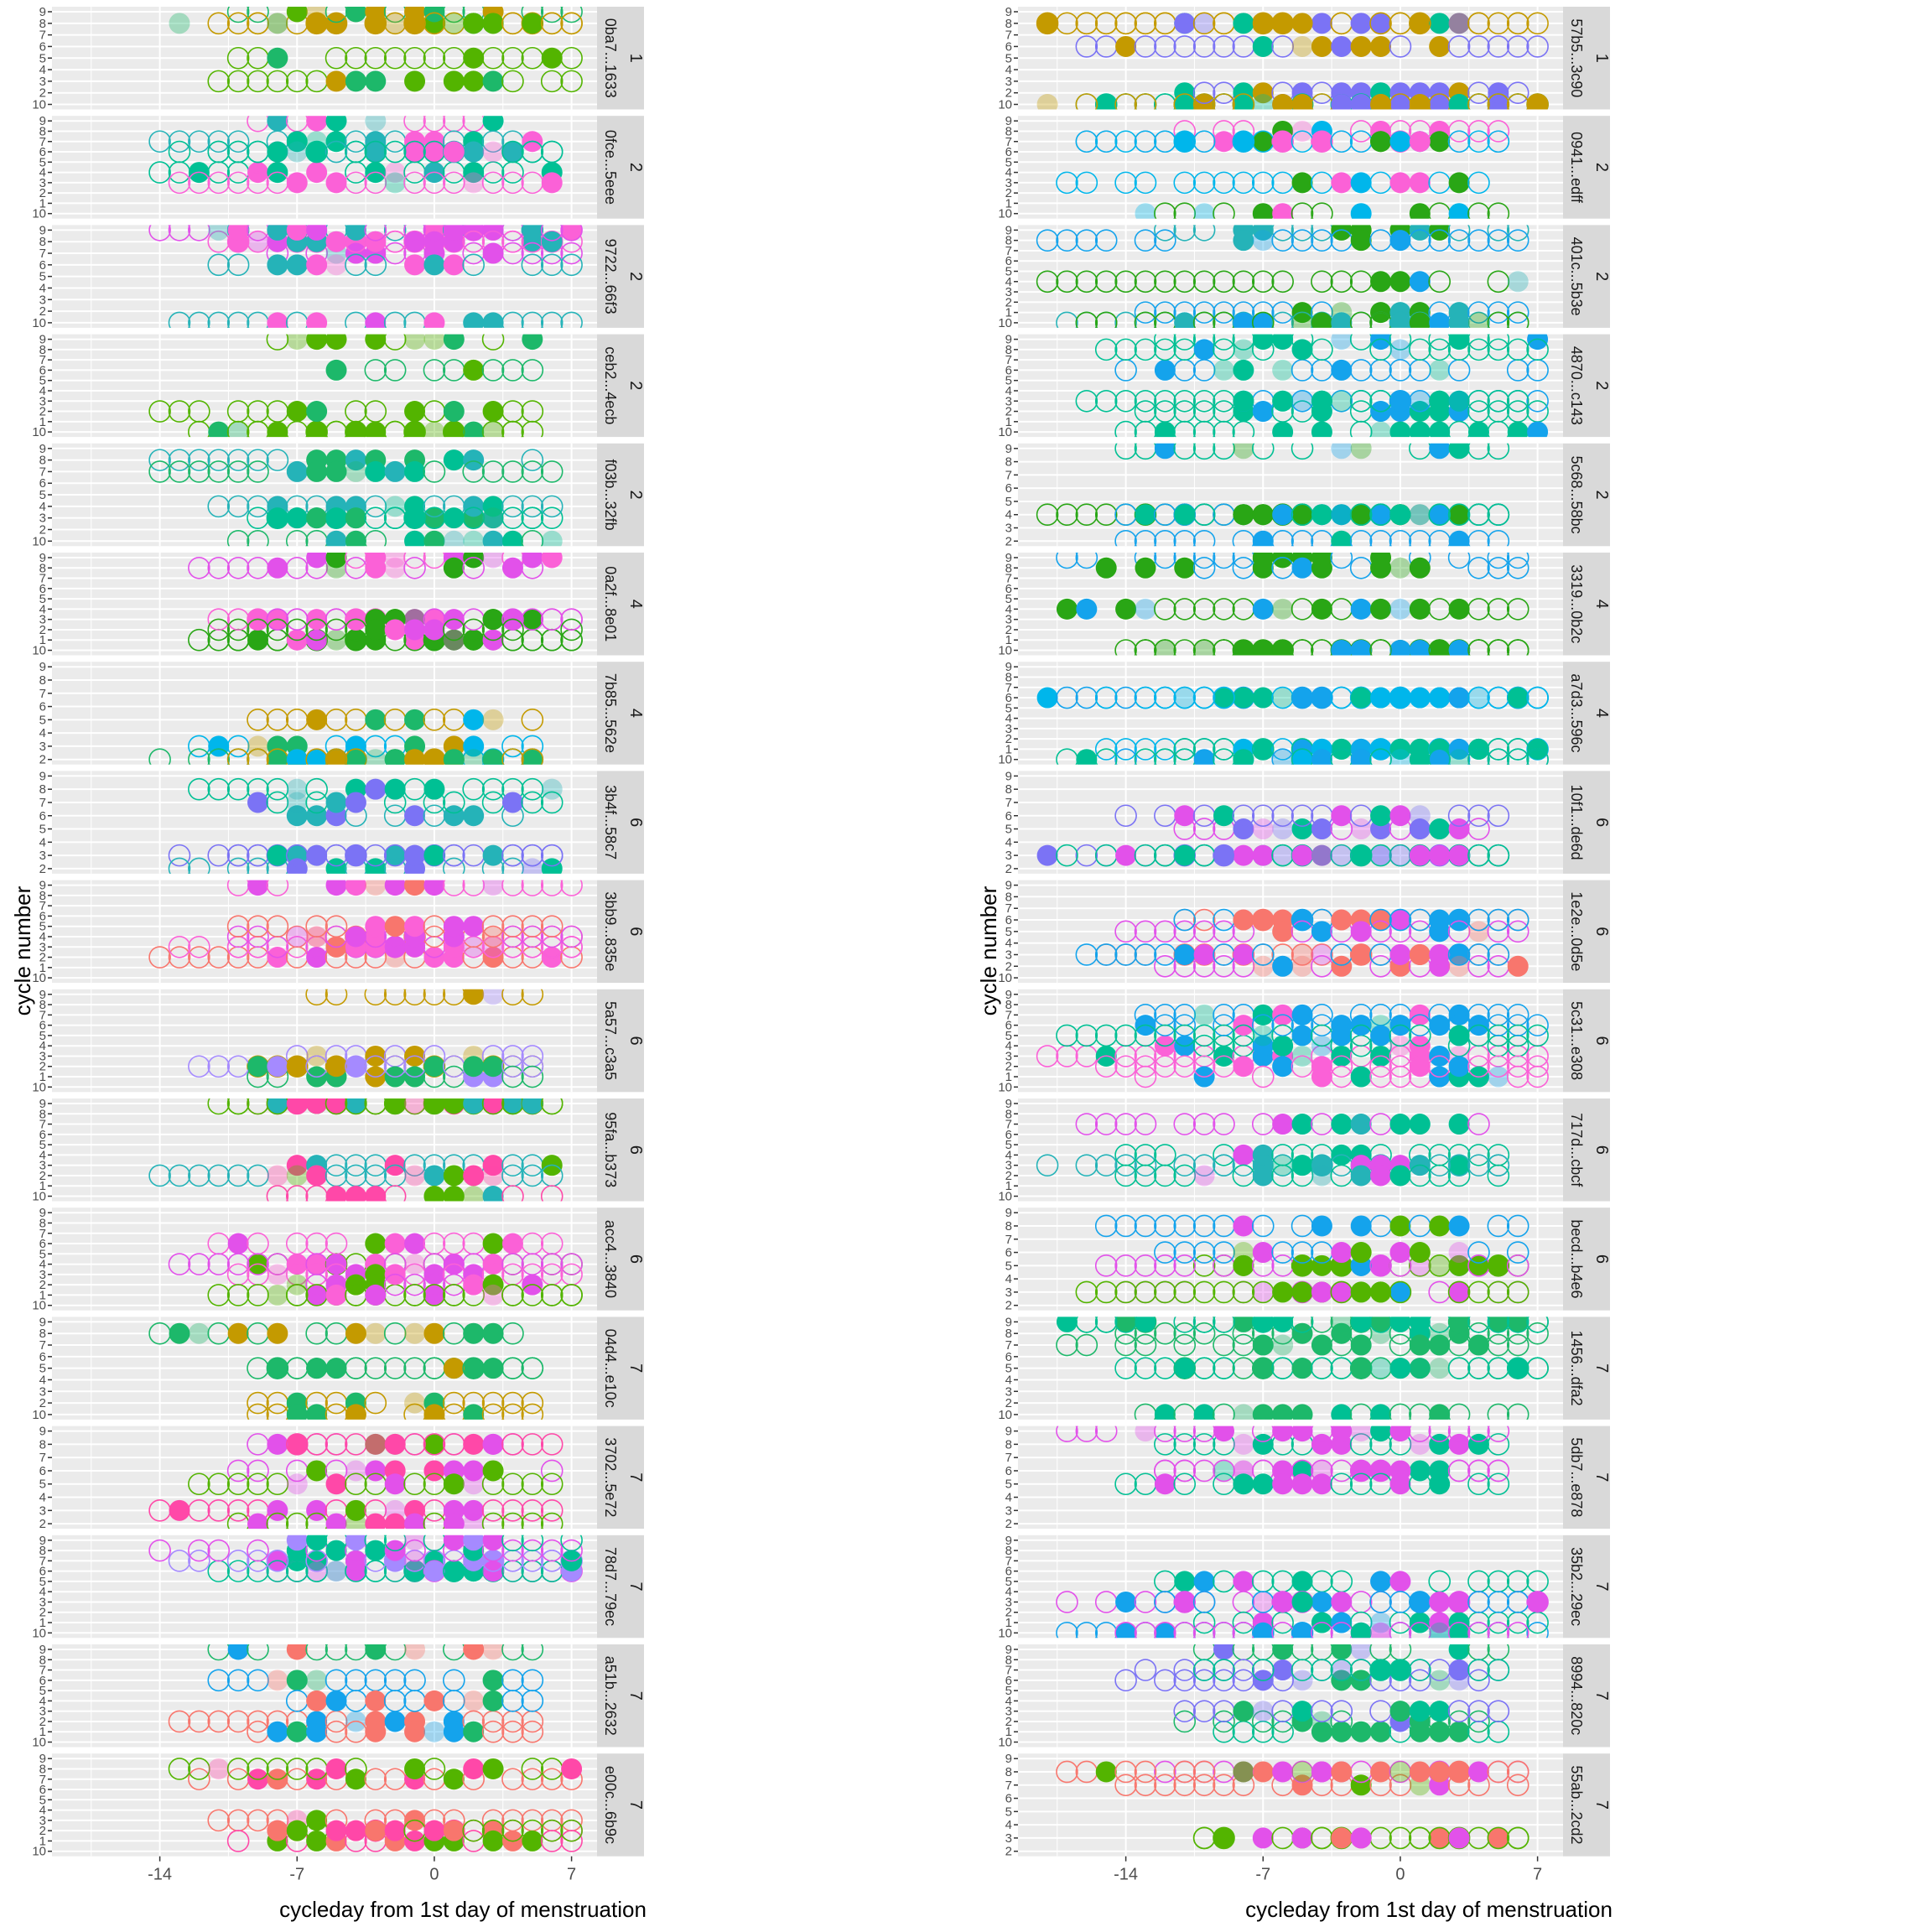 Image resolution: width=1932 pixels, height=1932 pixels. What do you see at coordinates (1008, 920) in the screenshot?
I see `y-tick-label: 6` at bounding box center [1008, 920].